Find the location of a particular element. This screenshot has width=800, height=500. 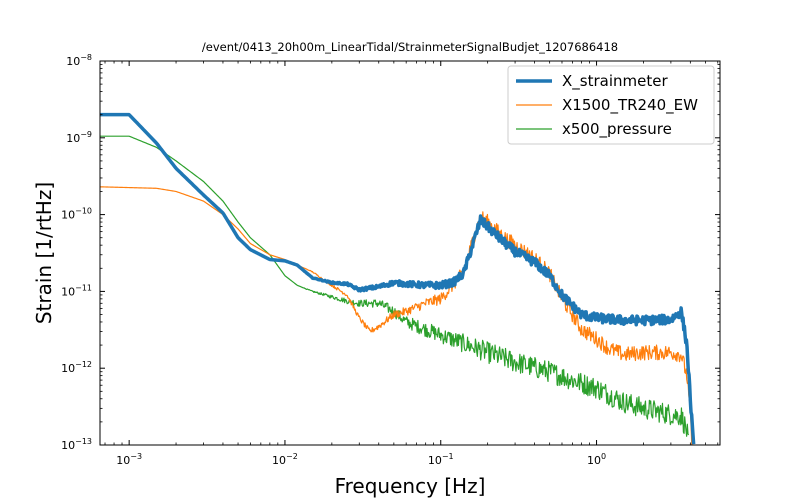

x-tick-label: 10⁻³ is located at coordinates (129, 459).